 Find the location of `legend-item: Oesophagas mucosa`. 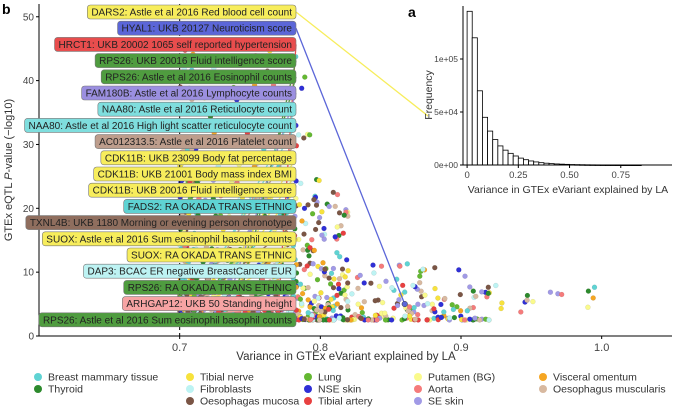

legend-item: Oesophagas mucosa is located at coordinates (242, 402).